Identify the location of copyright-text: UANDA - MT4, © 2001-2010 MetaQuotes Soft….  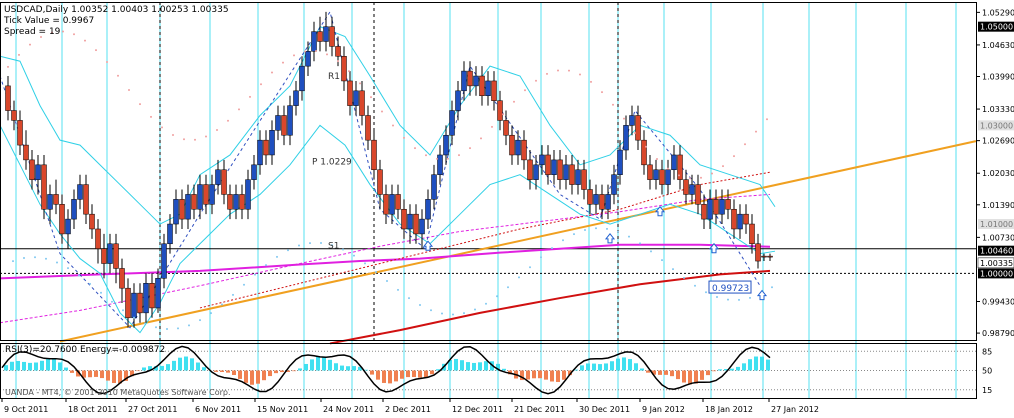
(118, 392).